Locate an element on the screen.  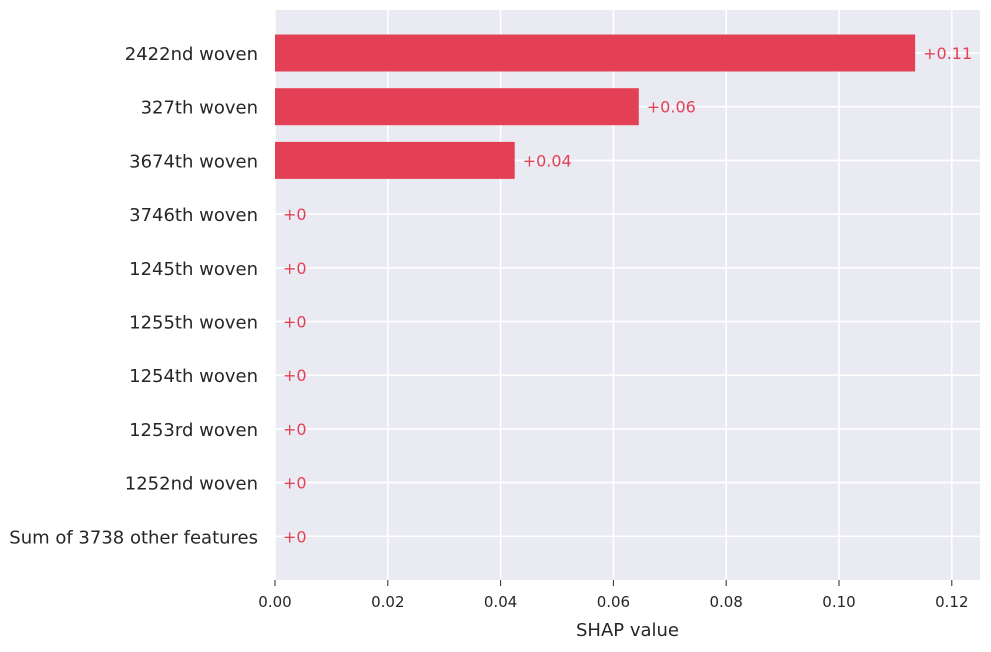
x-tick-label: 0.10 is located at coordinates (838, 602).